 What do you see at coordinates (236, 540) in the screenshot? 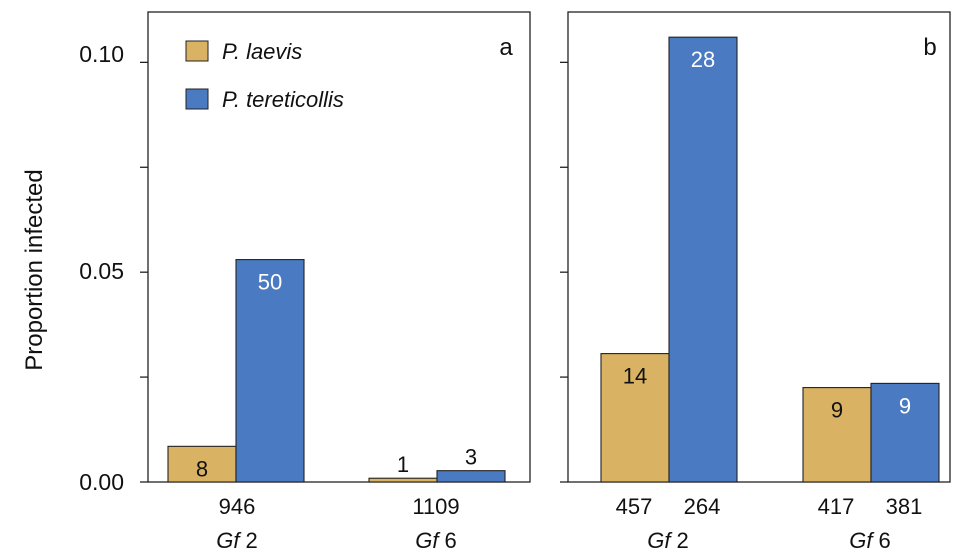
I see `group-label-a-0: Gf 2` at bounding box center [236, 540].